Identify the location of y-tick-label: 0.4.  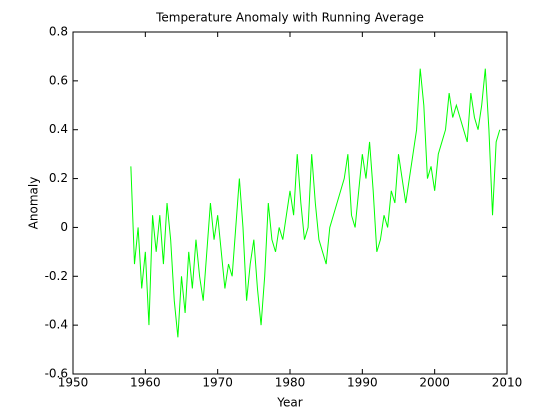
(58, 129).